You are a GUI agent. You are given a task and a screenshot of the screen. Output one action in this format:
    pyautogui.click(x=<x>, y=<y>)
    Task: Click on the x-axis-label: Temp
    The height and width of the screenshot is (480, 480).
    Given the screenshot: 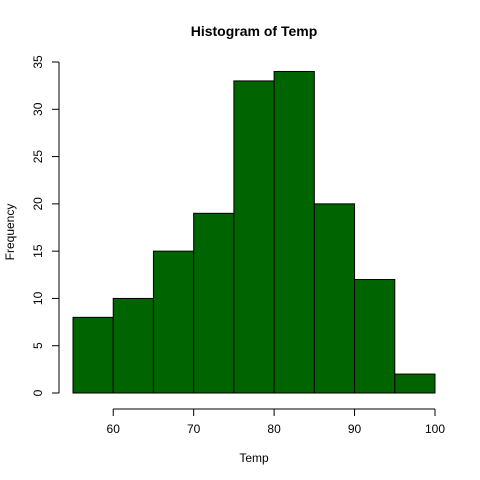 What is the action you would take?
    pyautogui.click(x=254, y=458)
    